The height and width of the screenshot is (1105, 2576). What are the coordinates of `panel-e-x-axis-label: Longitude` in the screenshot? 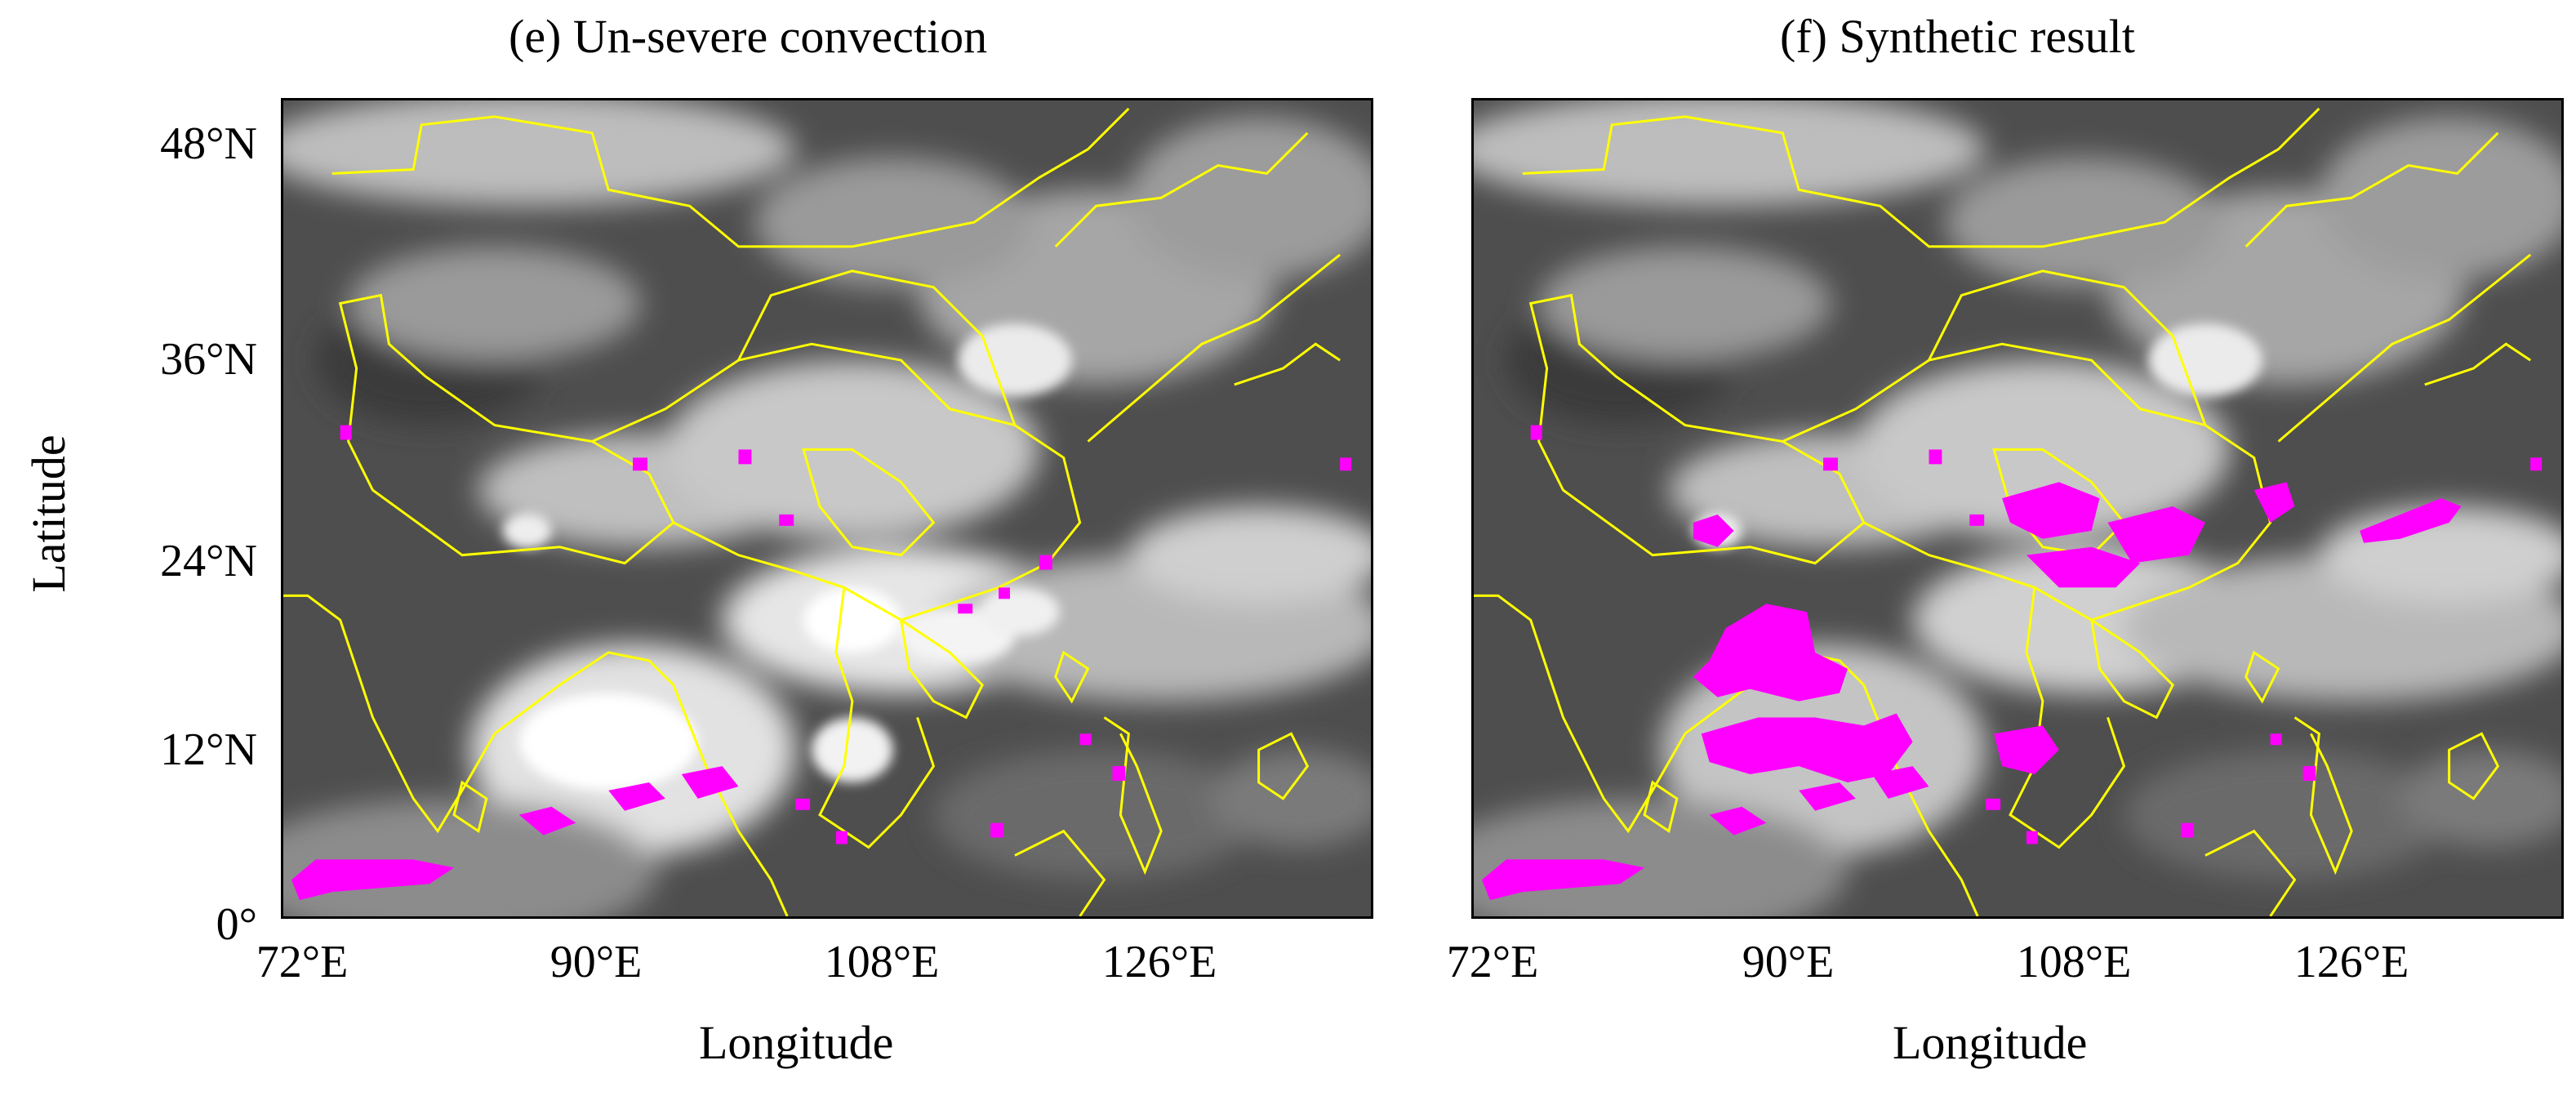 It's located at (796, 1042).